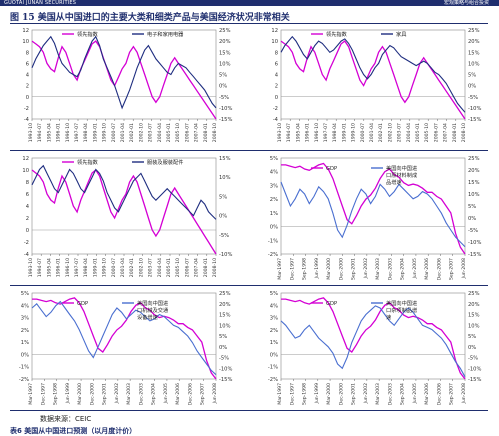 The height and width of the screenshot is (436, 499). Describe the element at coordinates (66, 419) in the screenshot. I see `data-source: 数据来源：CEIC` at that location.